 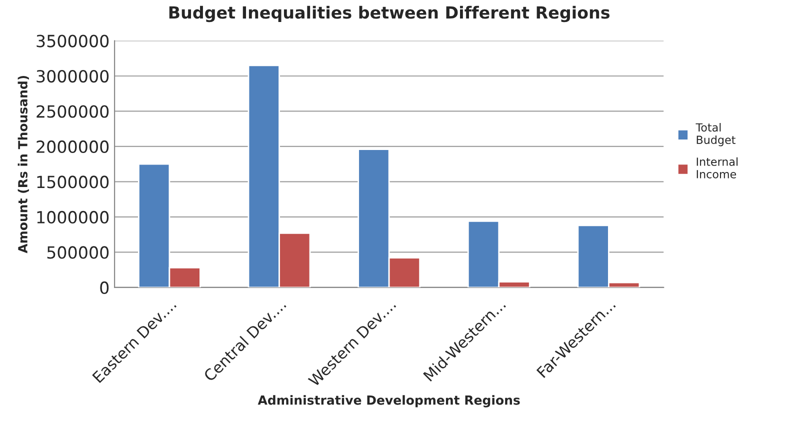 I want to click on y-tick-label: 2500000, so click(x=72, y=111).